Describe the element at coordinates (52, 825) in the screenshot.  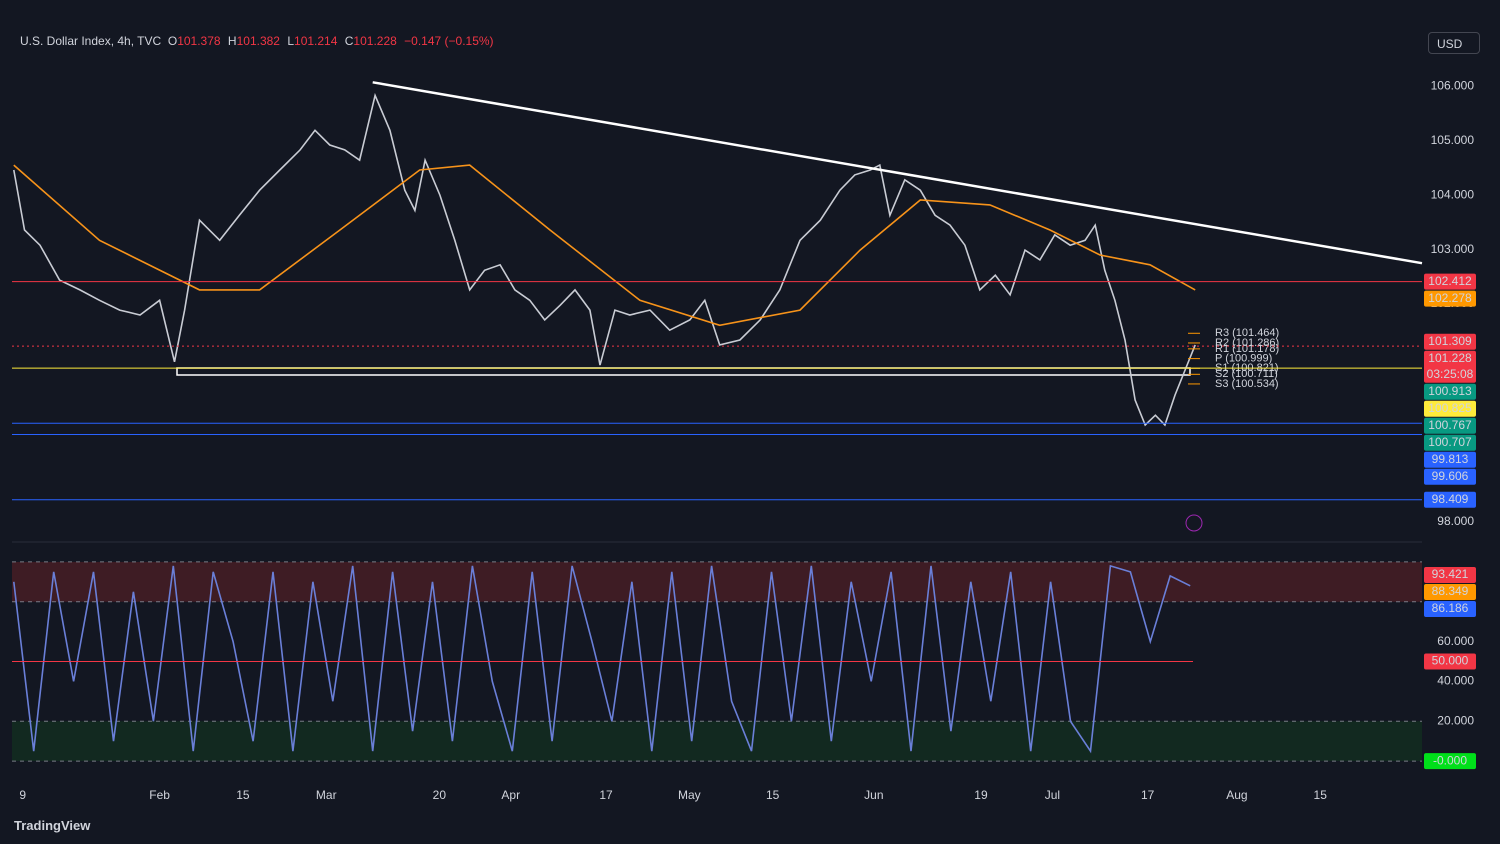
I see `branding: TradingView` at that location.